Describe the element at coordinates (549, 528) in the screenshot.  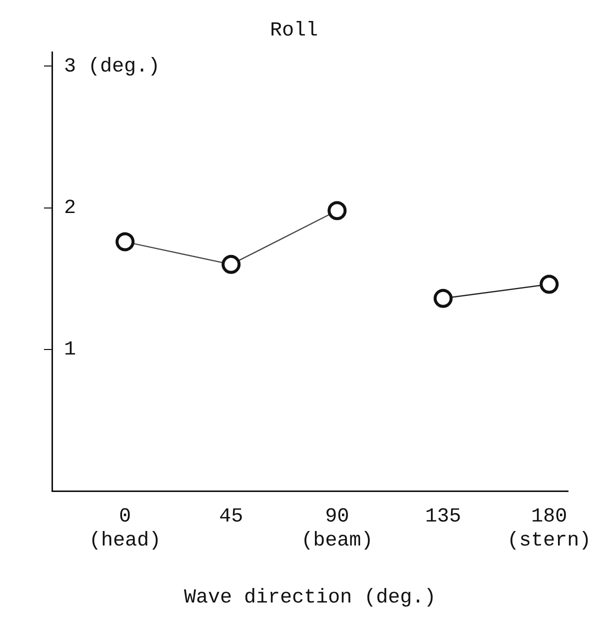
I see `x-tick-label: 180 (stern)` at that location.